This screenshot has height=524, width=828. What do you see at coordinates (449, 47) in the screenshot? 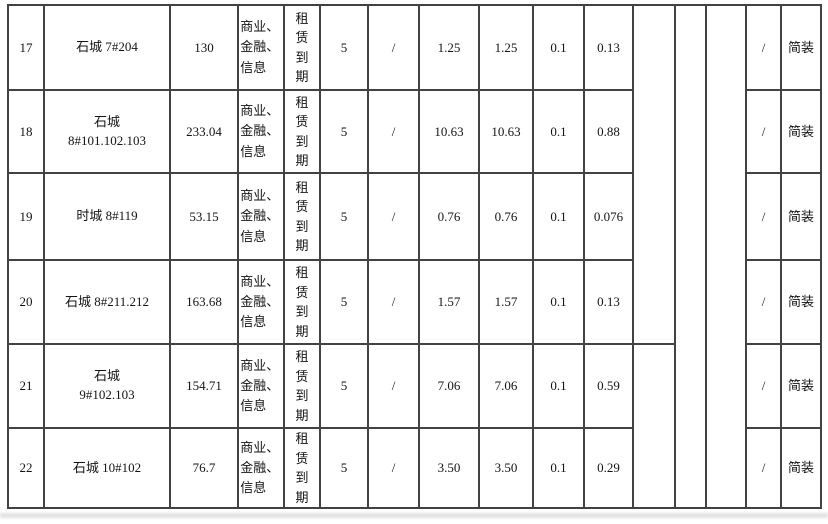
I see `cell-rent-1: 1.25` at bounding box center [449, 47].